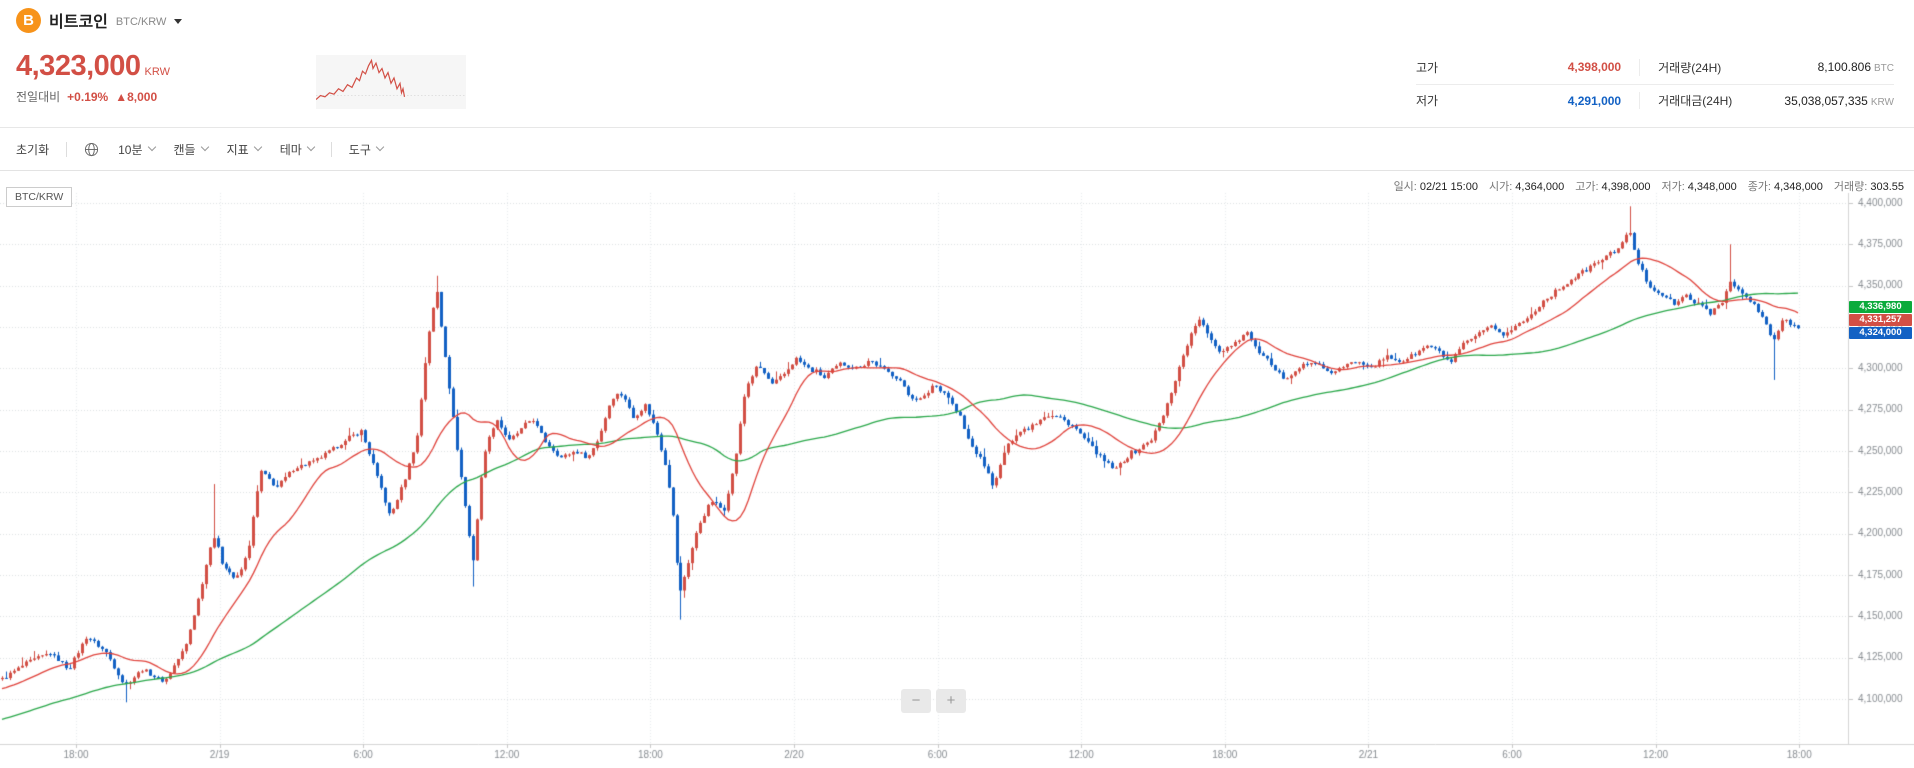  I want to click on tools-dropdown: 도구, so click(366, 149).